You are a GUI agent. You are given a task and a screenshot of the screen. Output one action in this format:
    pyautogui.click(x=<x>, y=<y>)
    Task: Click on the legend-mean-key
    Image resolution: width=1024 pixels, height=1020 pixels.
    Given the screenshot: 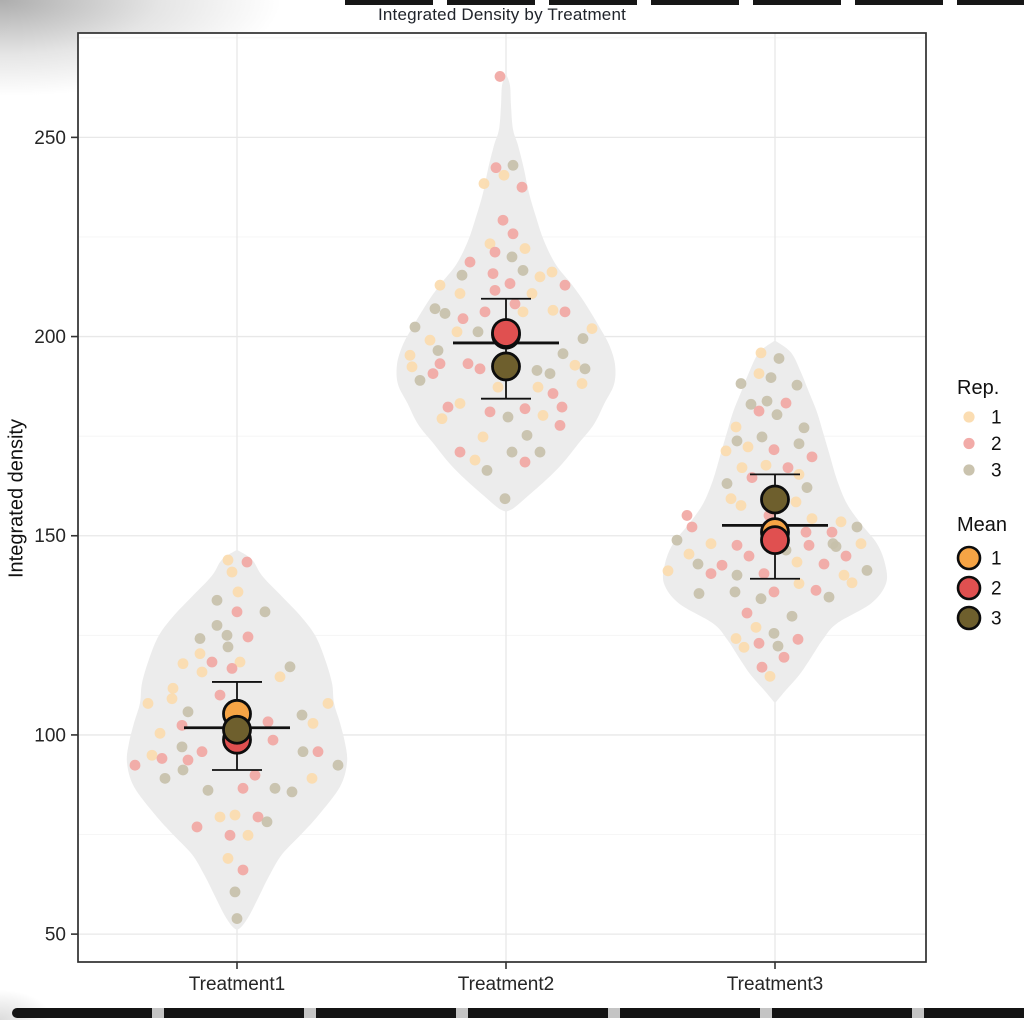 What is the action you would take?
    pyautogui.click(x=969, y=588)
    